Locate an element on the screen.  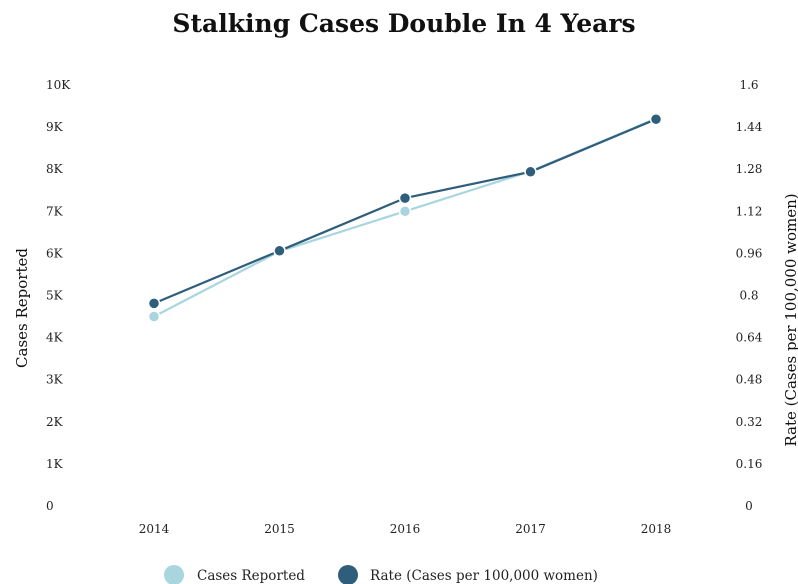
y-left-tick-label: 4K is located at coordinates (55, 338).